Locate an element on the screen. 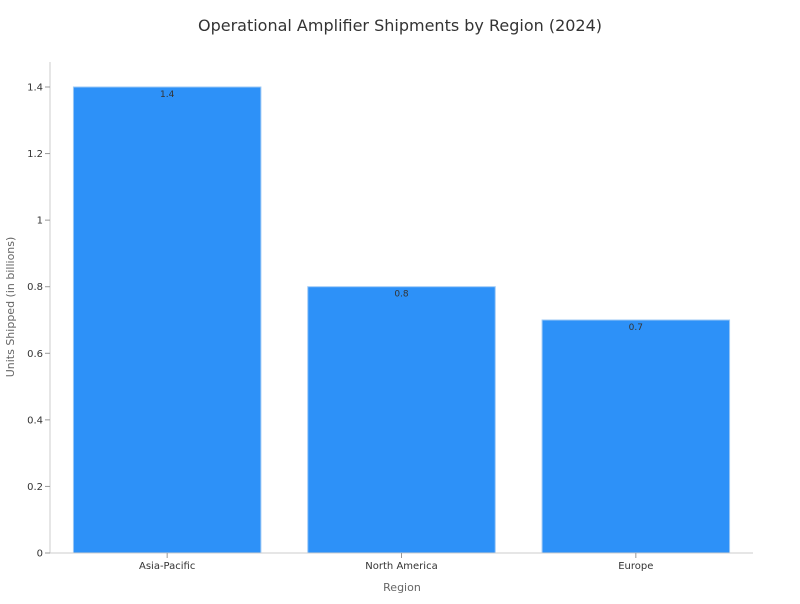 This screenshot has height=604, width=800. bar-north-america is located at coordinates (401, 420).